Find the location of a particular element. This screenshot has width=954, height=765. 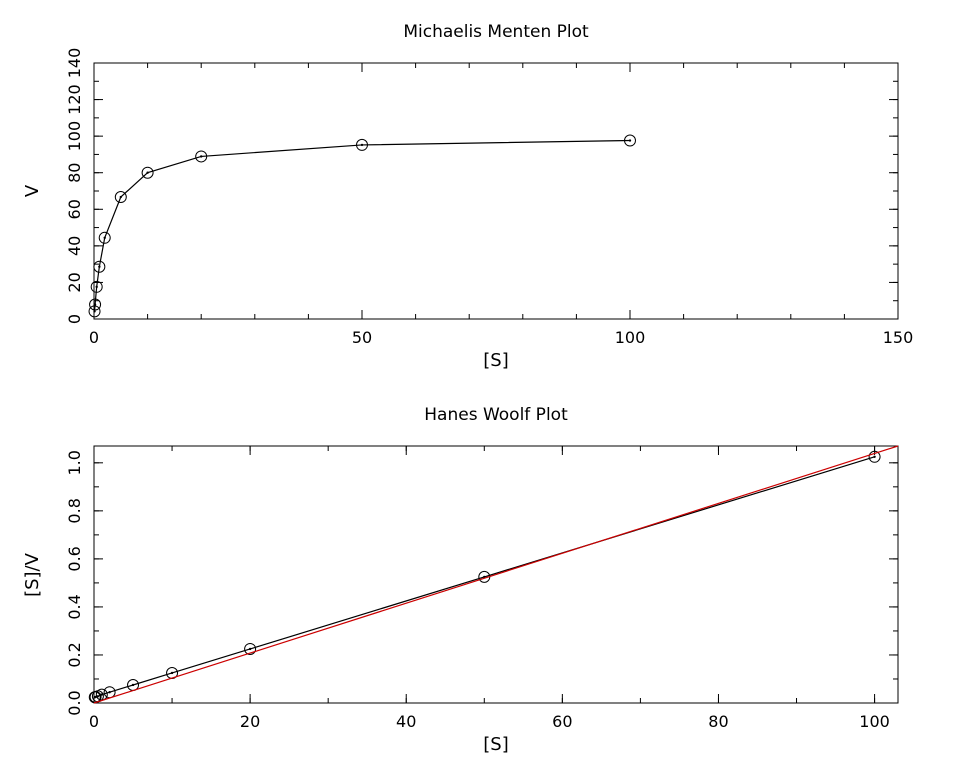

hanes-woolf-y-tick-label: 0.0 is located at coordinates (74, 702).